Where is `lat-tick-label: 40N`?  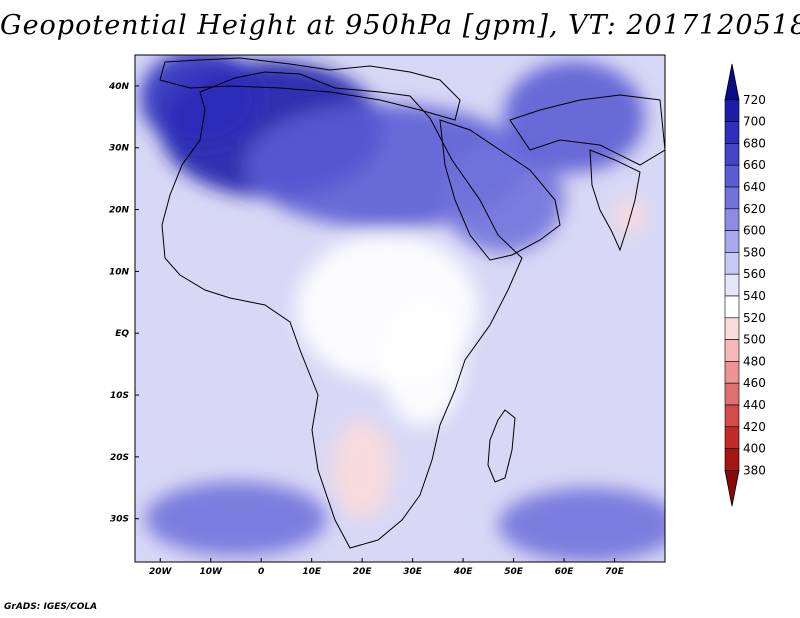 lat-tick-label: 40N is located at coordinates (119, 87).